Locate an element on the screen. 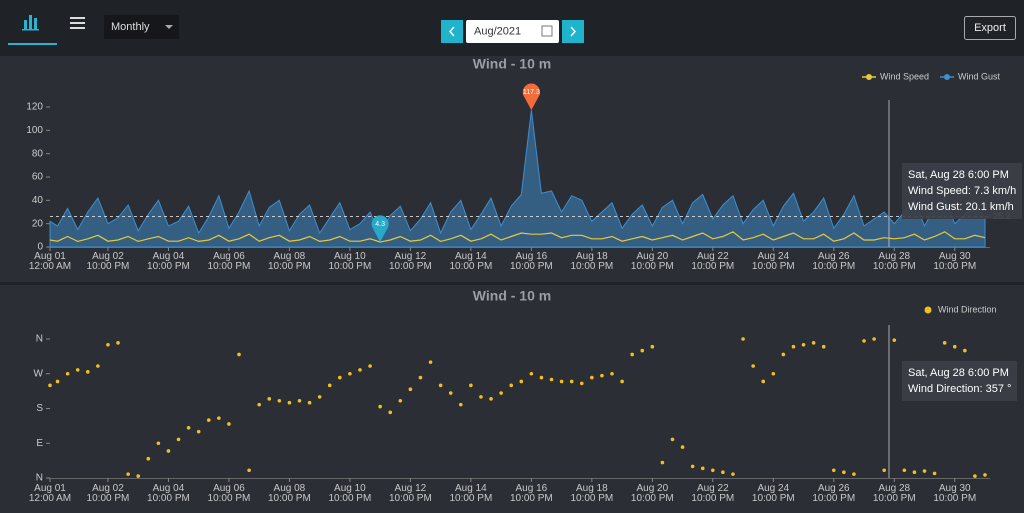 The image size is (1024, 513). y-tick-label: S is located at coordinates (39, 408).